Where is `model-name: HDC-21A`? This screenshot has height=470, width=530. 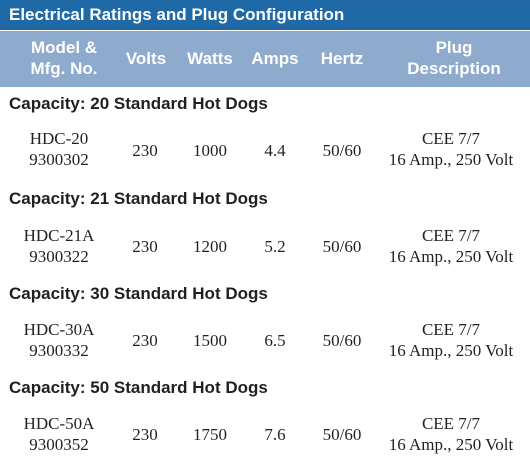 model-name: HDC-21A is located at coordinates (59, 235).